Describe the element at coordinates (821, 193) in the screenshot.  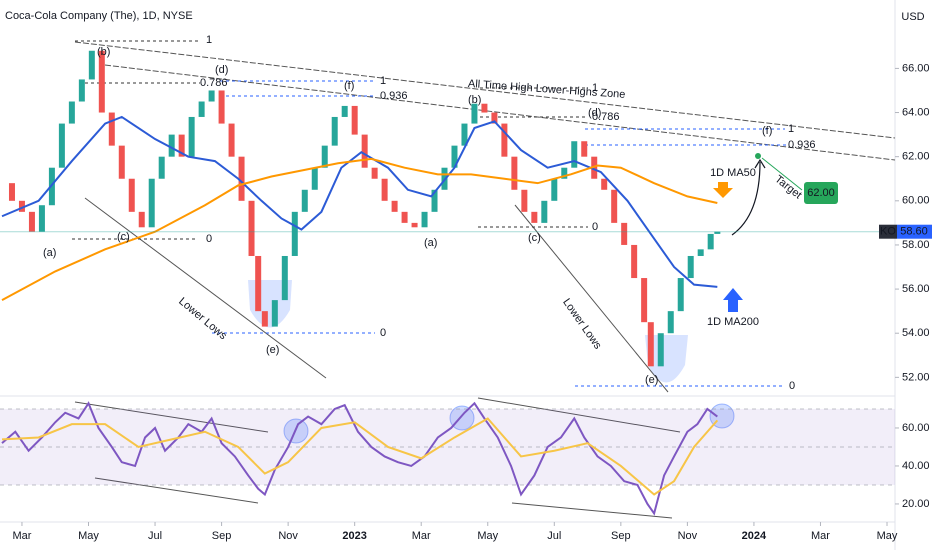
I see `target-box` at that location.